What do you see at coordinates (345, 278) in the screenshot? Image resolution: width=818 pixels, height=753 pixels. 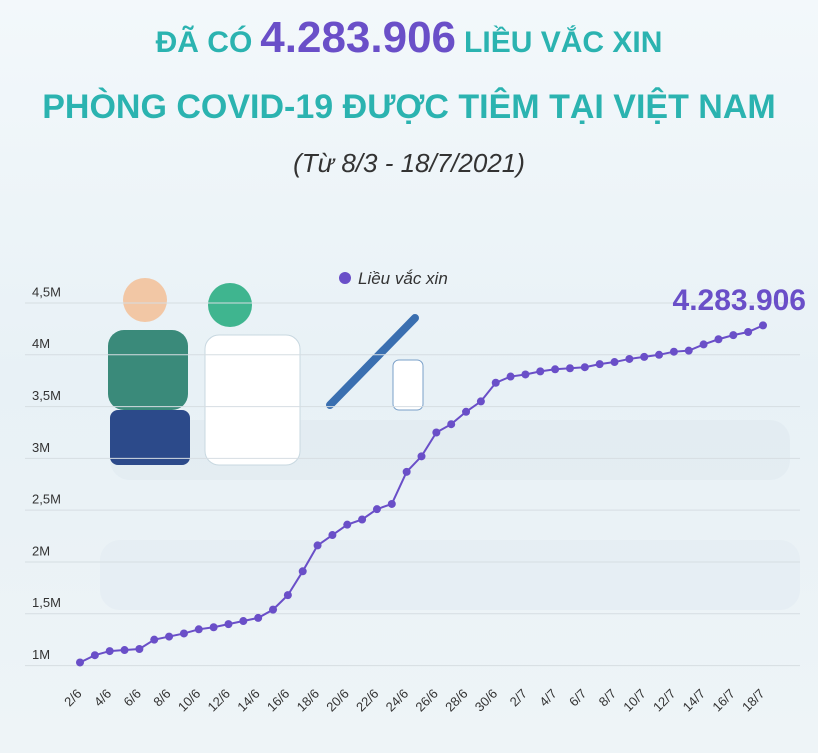 I see `legend-marker` at bounding box center [345, 278].